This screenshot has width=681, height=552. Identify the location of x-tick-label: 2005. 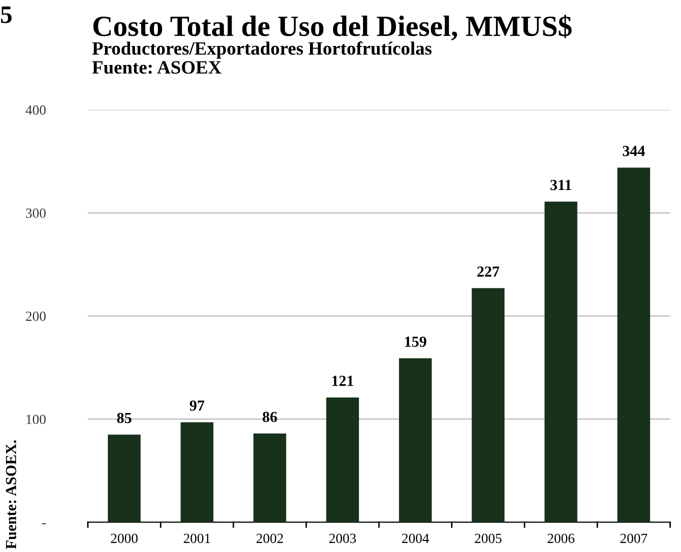
(488, 539).